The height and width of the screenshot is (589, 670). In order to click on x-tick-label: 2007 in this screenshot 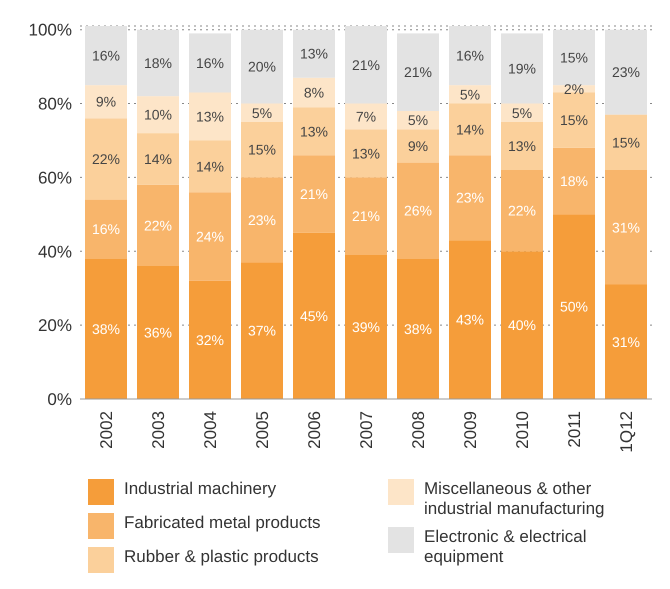, I will do `click(366, 430)`.